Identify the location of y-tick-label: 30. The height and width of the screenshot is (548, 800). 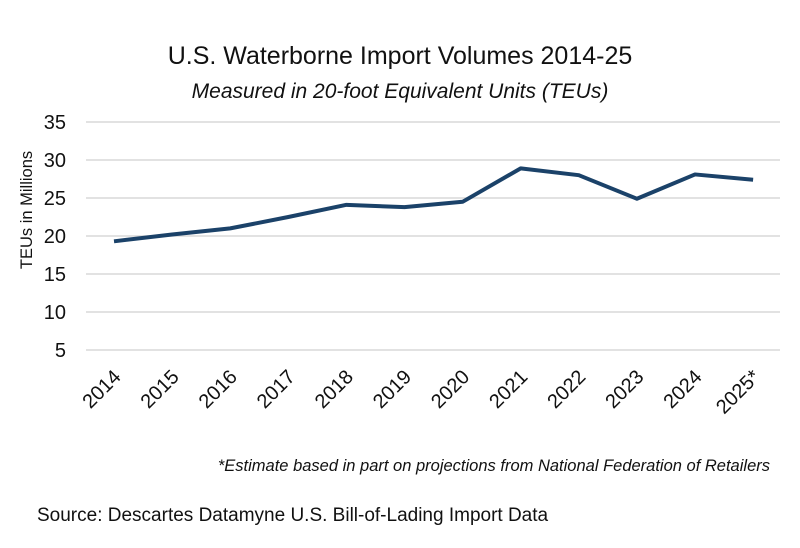
(55, 161).